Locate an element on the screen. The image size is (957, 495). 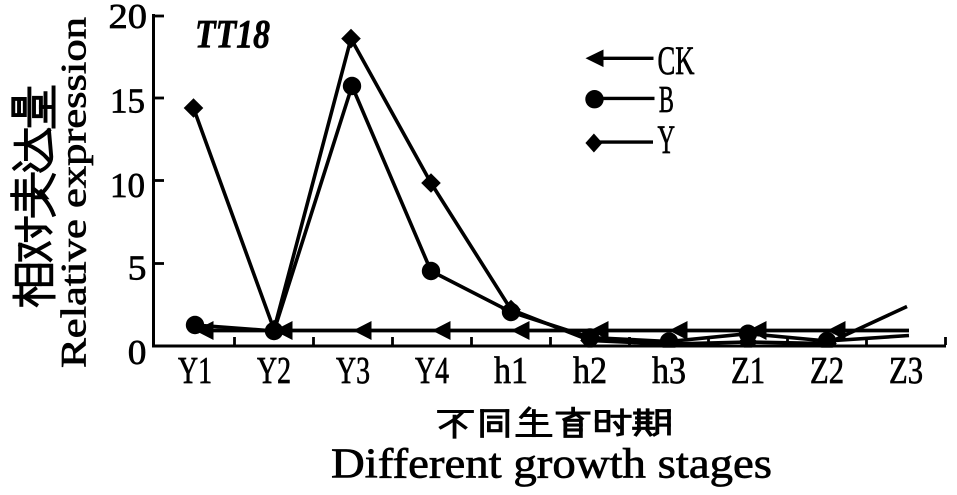
svg-text: h2 is located at coordinates (590, 371).